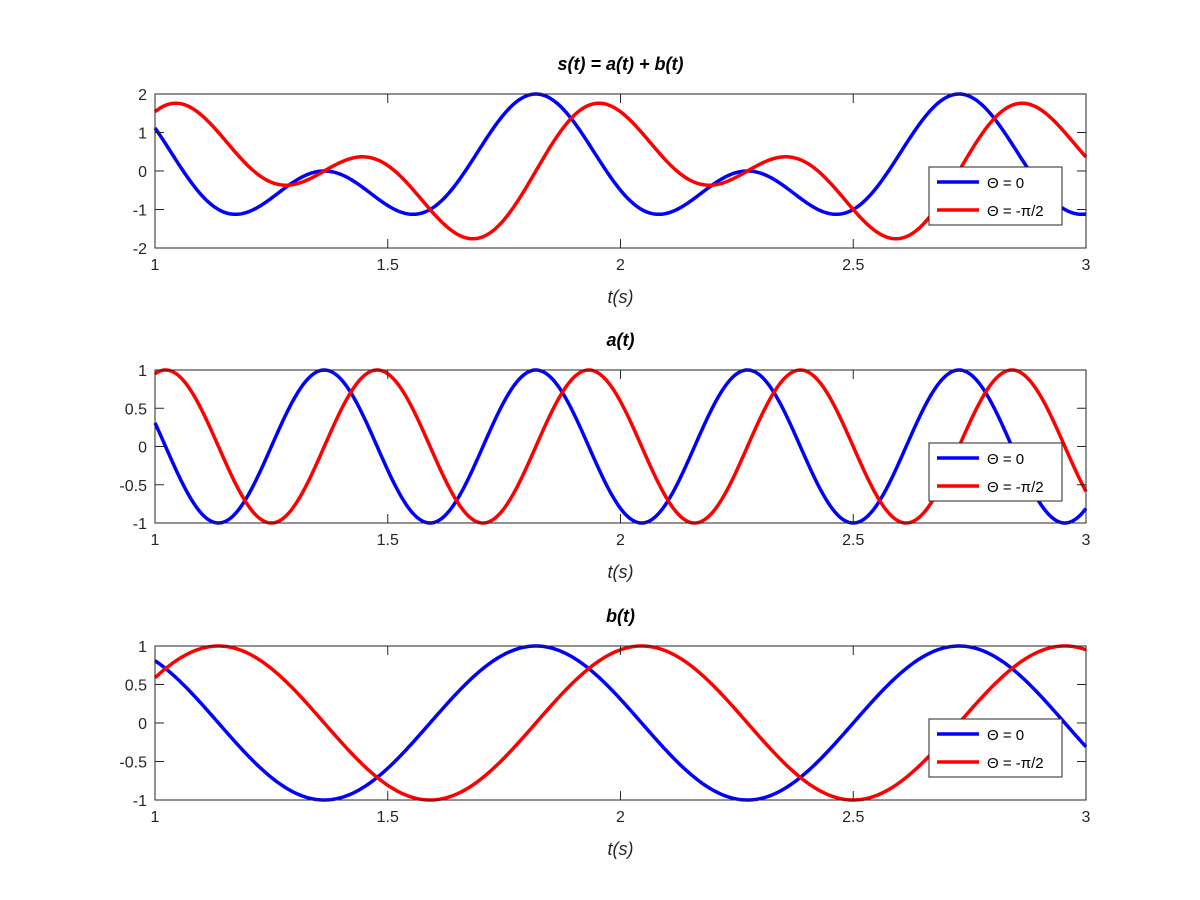 Image resolution: width=1200 pixels, height=900 pixels. Describe the element at coordinates (142, 95) in the screenshot. I see `y-tick-label: 2` at that location.